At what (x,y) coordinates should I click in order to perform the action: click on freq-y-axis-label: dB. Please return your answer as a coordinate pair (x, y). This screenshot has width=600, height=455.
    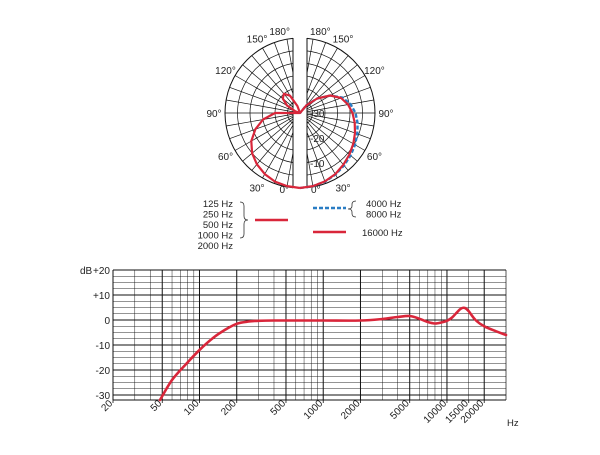
    Looking at the image, I should click on (86, 271).